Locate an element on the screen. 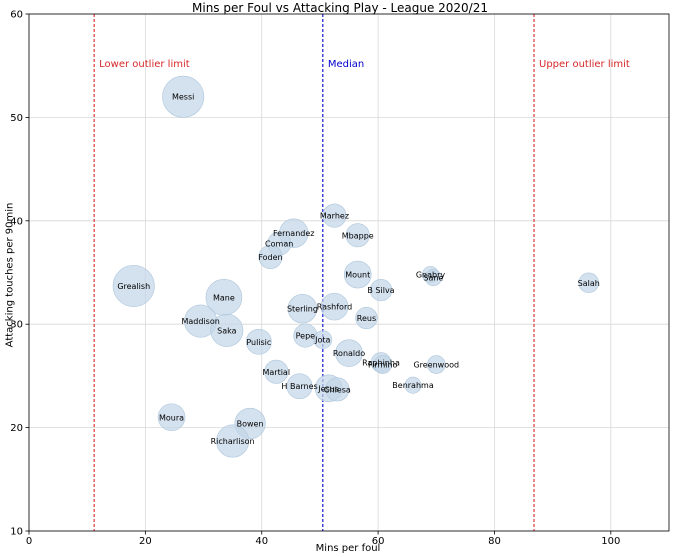  data-point-label: Fernandez is located at coordinates (293, 233).